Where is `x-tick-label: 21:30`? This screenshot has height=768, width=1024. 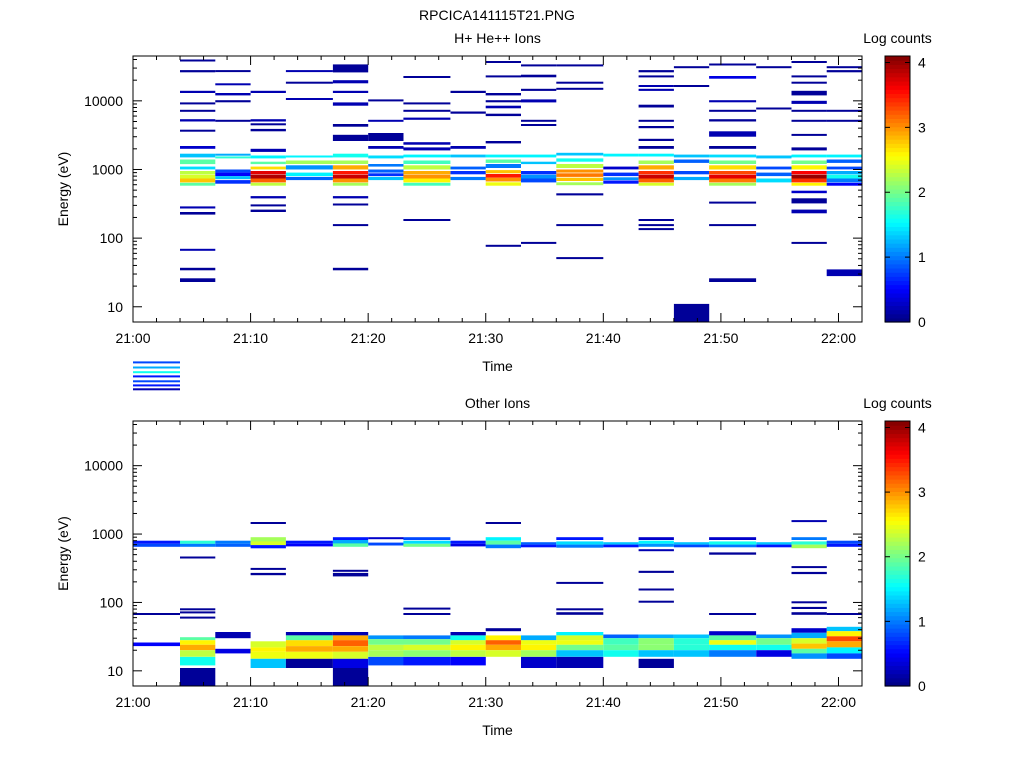
x-tick-label: 21:30 is located at coordinates (485, 338).